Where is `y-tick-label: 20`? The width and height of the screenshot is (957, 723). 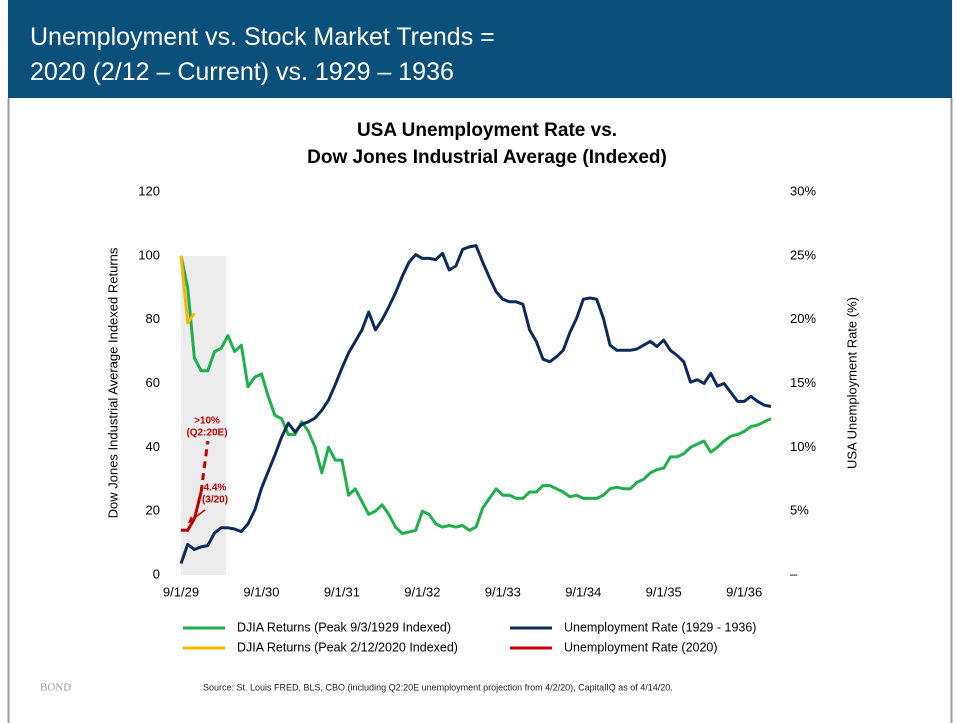 y-tick-label: 20 is located at coordinates (153, 510).